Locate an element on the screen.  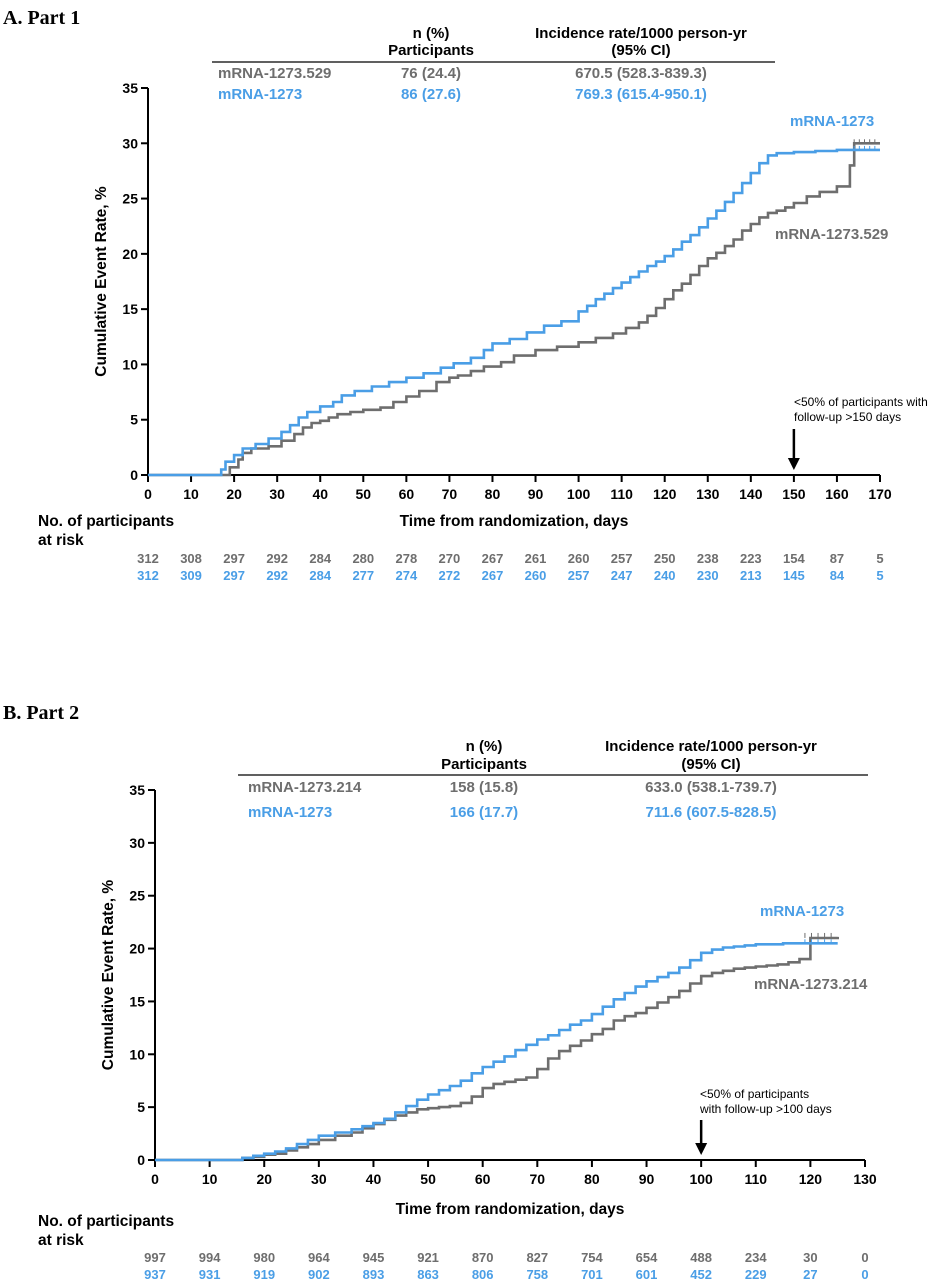
series-end-label: mRNA-1273.529 is located at coordinates (831, 234).